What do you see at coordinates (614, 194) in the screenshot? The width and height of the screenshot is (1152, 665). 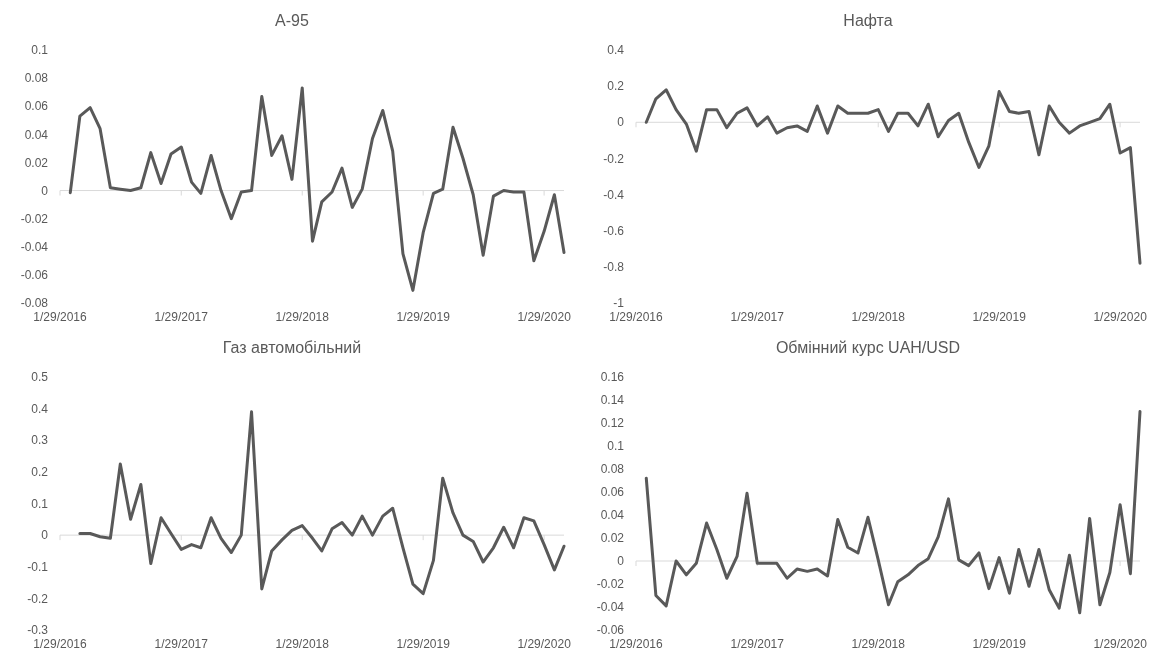 I see `y-tick-label: -0.4` at bounding box center [614, 194].